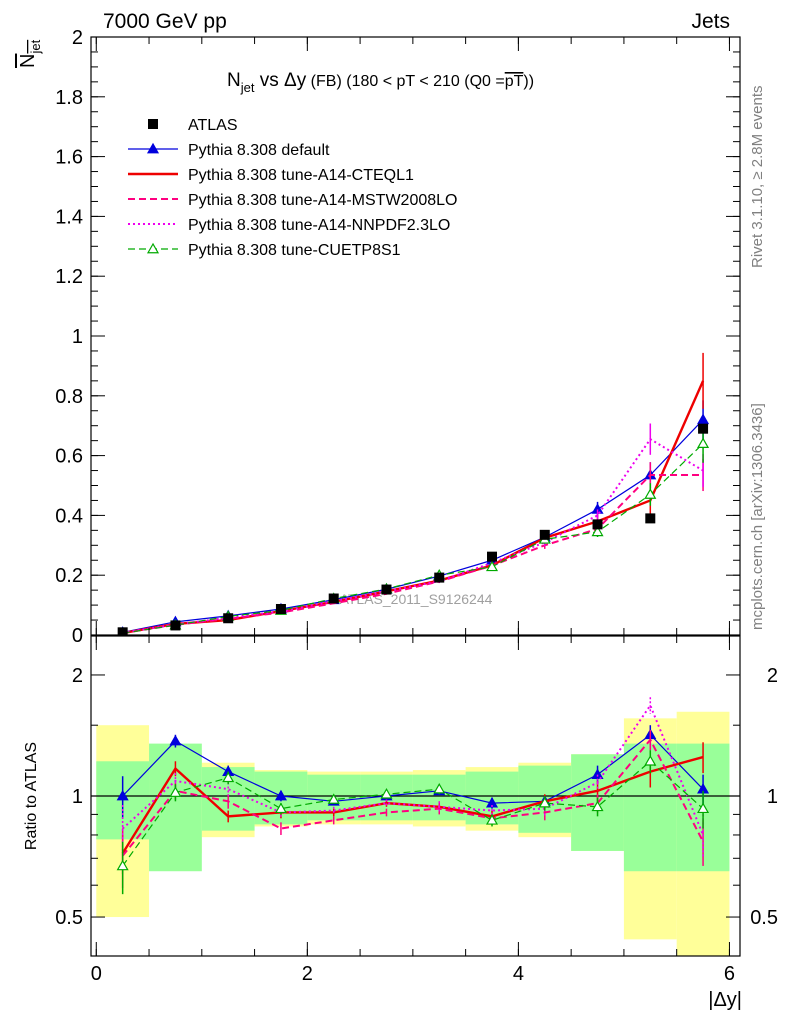  I want to click on series-5-upper-line, so click(413, 538).